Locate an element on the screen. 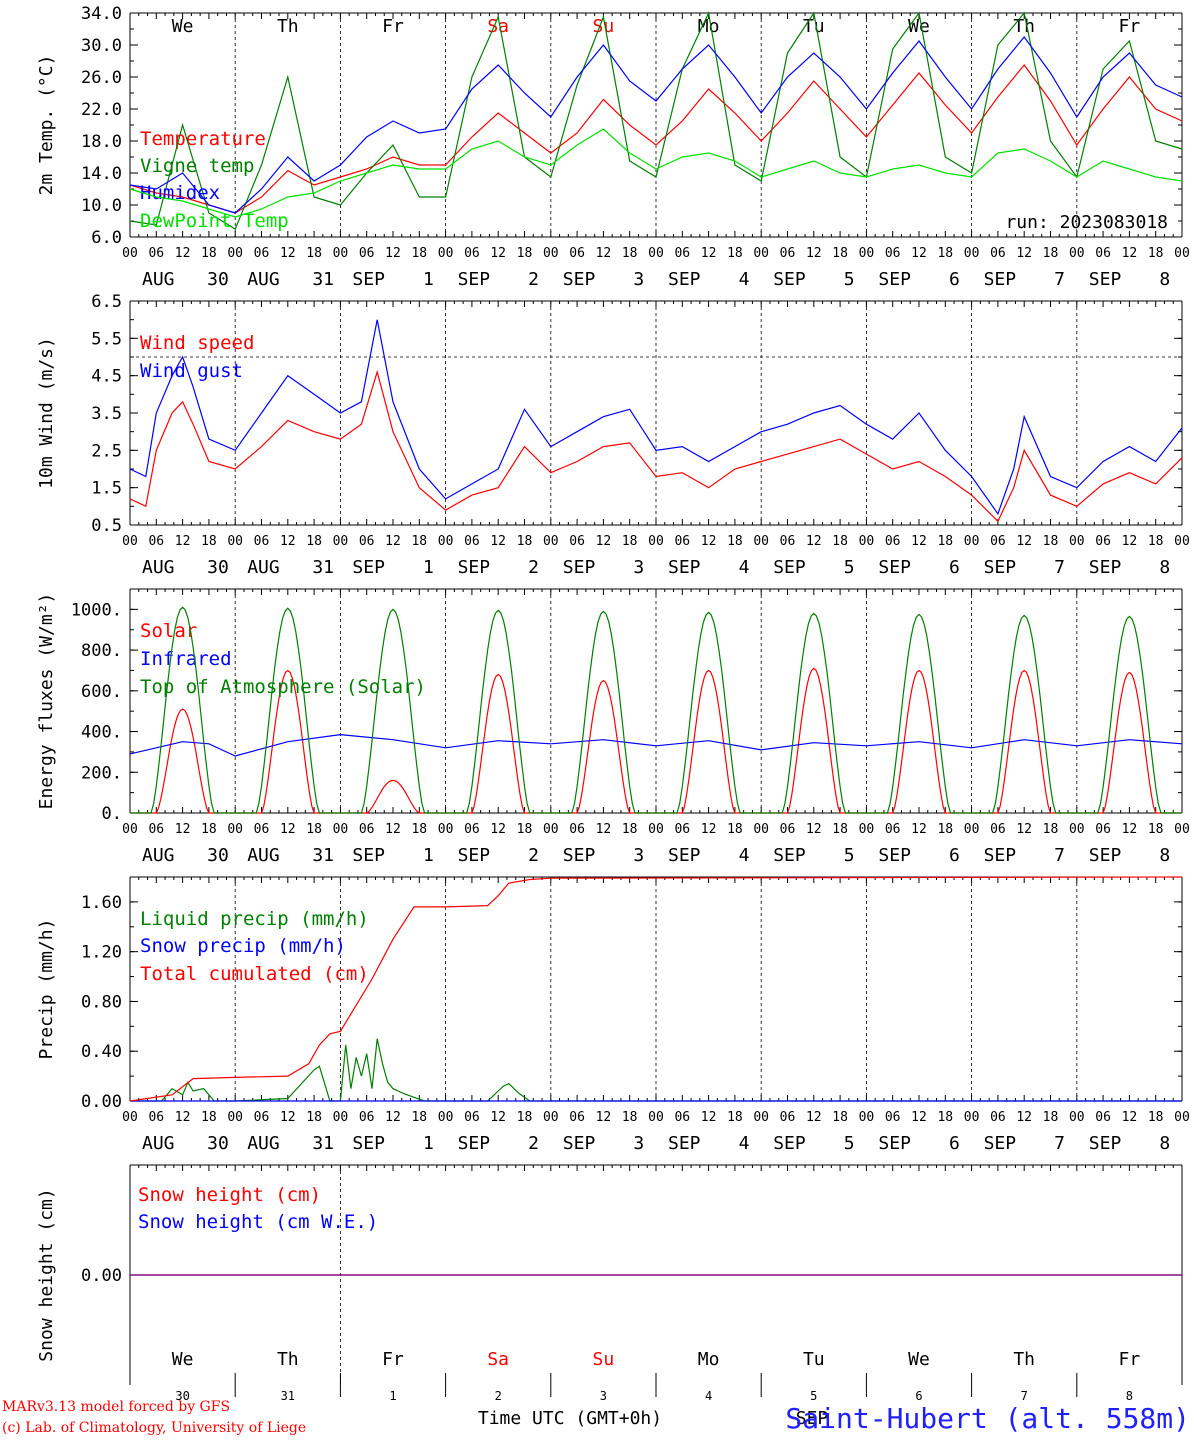 The width and height of the screenshot is (1194, 1440). y-tick-label: 0.80 is located at coordinates (101, 1002).